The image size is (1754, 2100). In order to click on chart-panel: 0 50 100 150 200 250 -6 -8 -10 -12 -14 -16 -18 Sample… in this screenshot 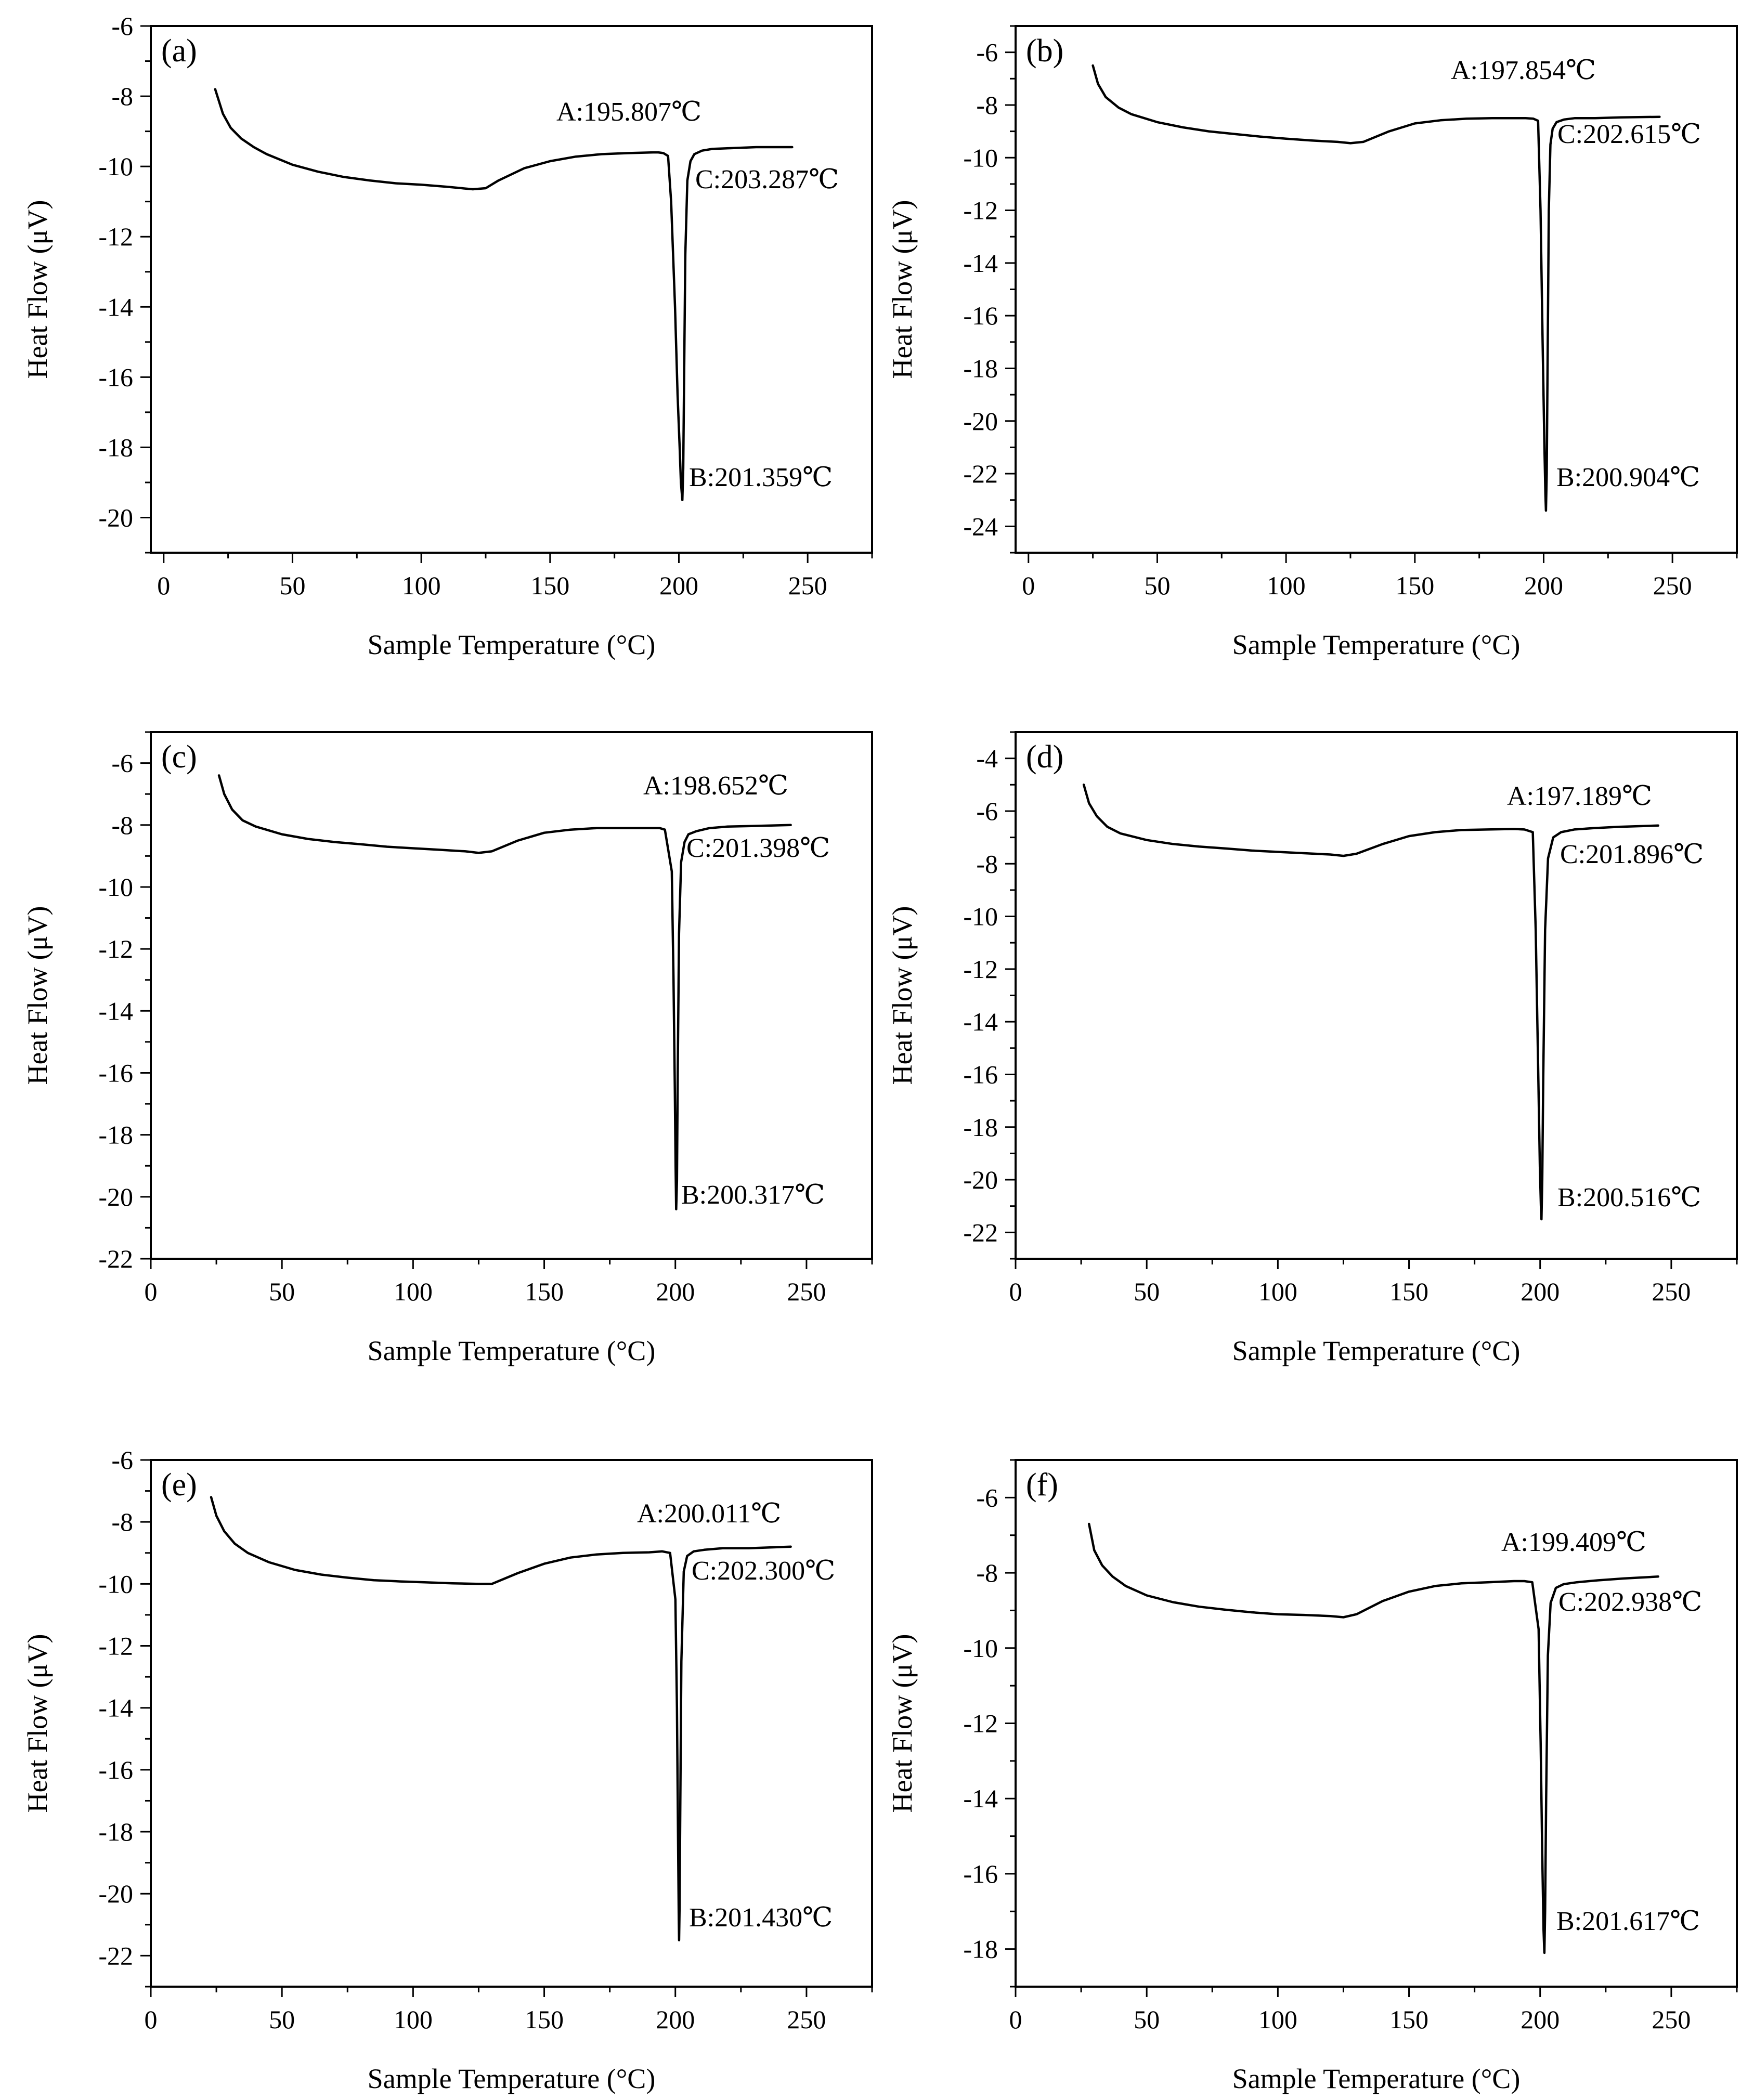, I will do `click(1312, 1777)`.